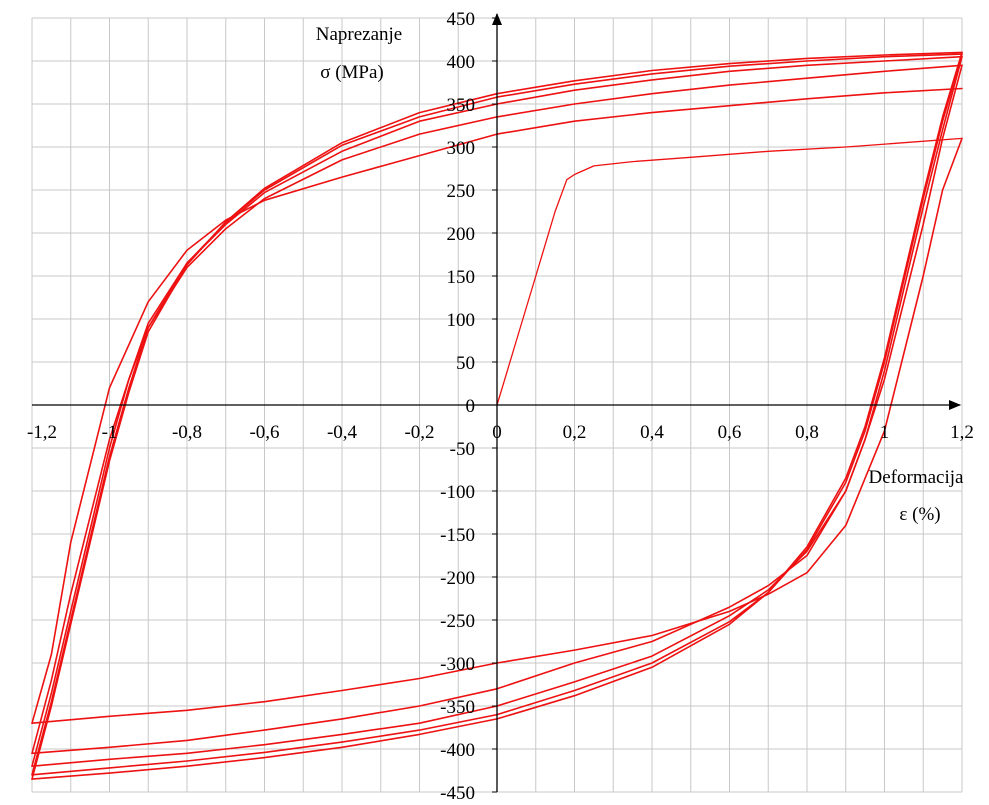  What do you see at coordinates (465, 363) in the screenshot?
I see `y-tick-label: 50` at bounding box center [465, 363].